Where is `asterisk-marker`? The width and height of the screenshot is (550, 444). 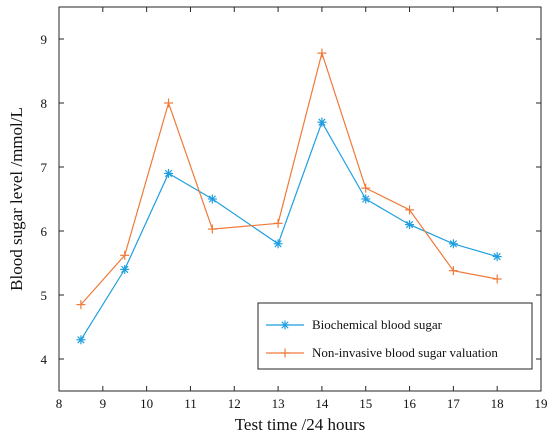 asterisk-marker is located at coordinates (285, 325).